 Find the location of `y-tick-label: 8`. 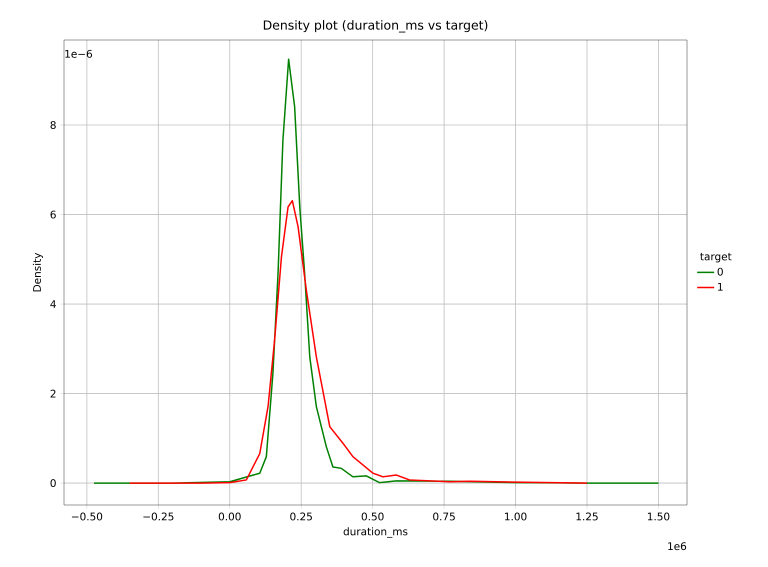

y-tick-label: 8 is located at coordinates (53, 125).